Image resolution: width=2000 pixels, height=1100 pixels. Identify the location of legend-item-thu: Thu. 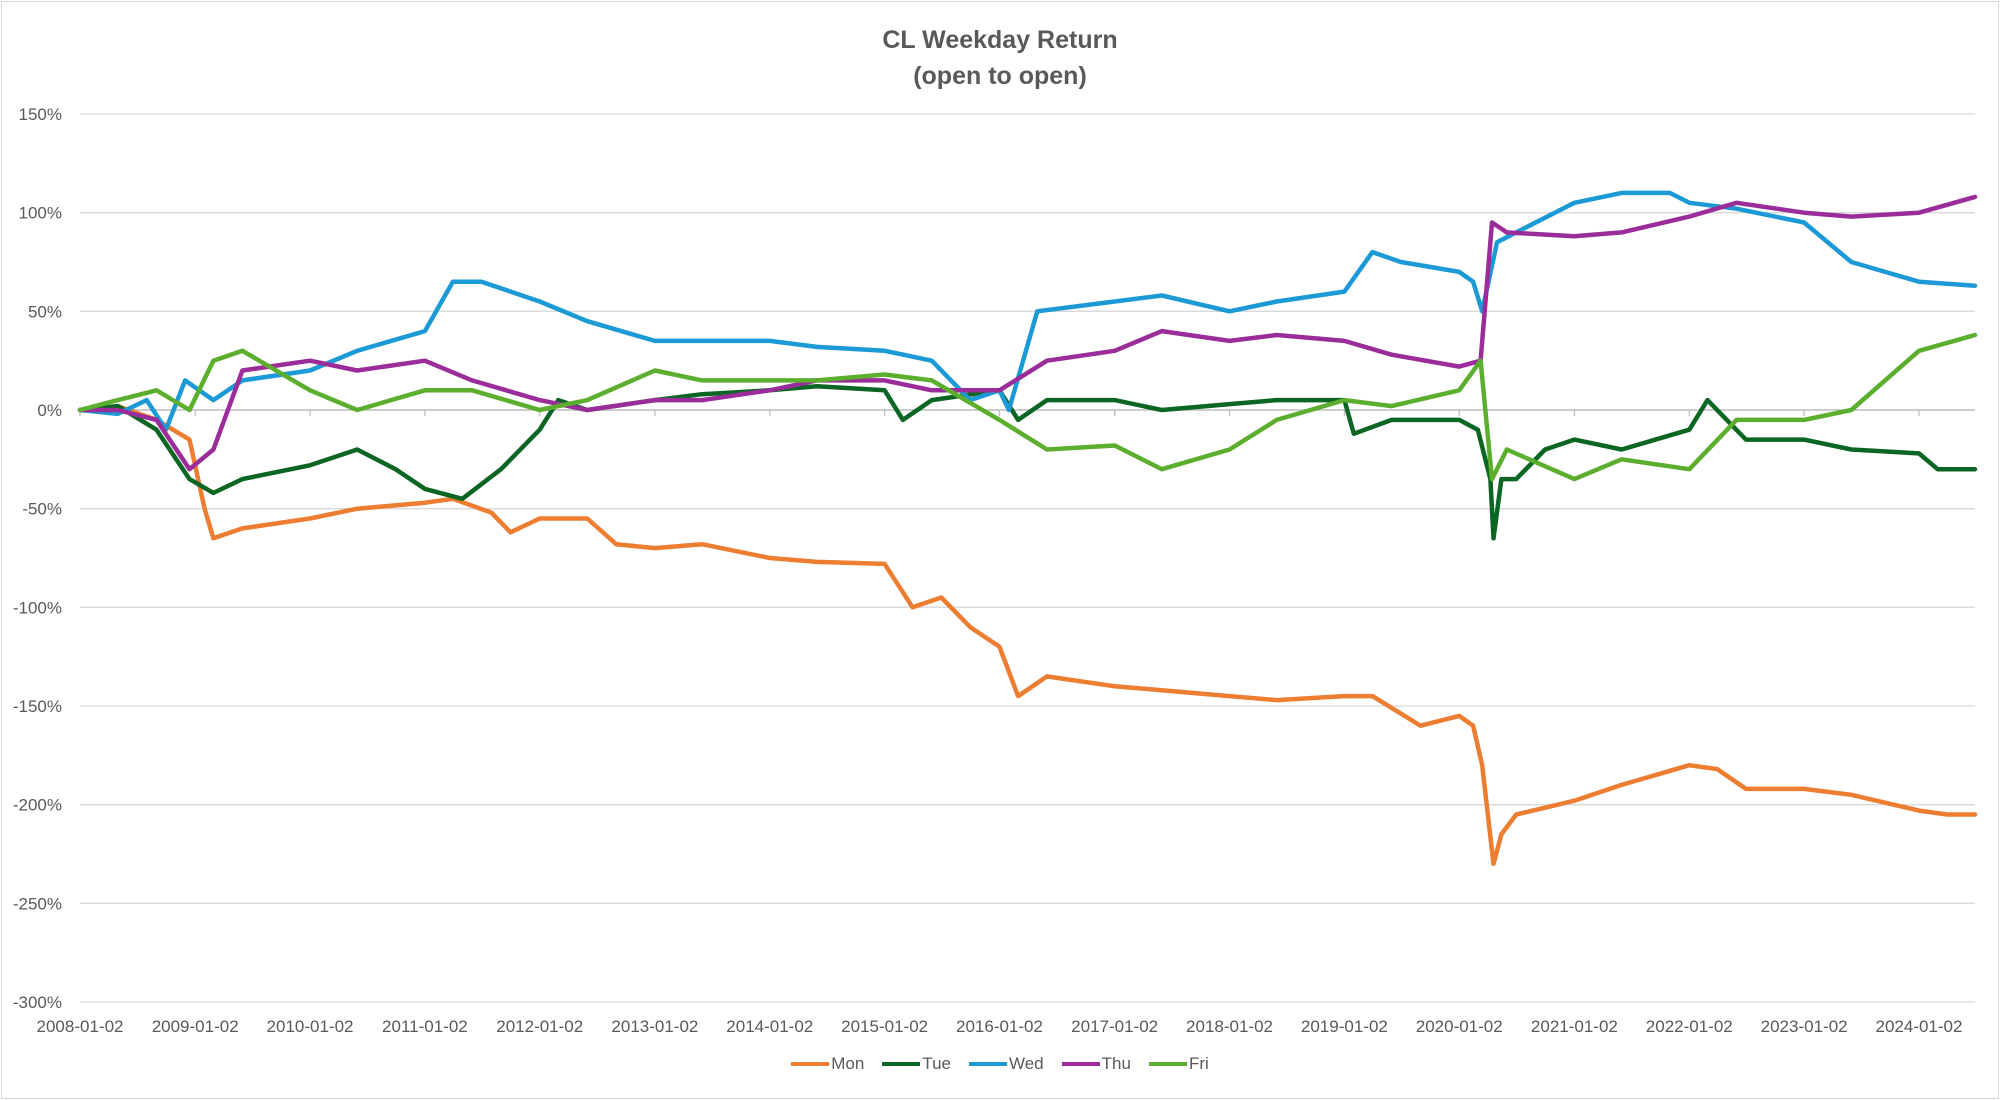
(1096, 1064).